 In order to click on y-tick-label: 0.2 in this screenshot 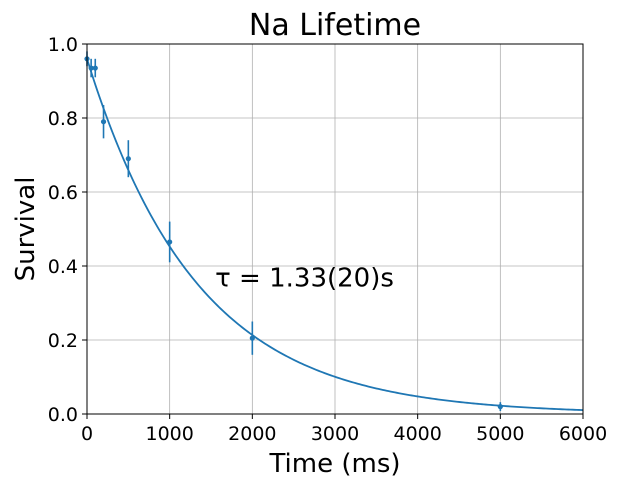, I will do `click(63, 341)`.